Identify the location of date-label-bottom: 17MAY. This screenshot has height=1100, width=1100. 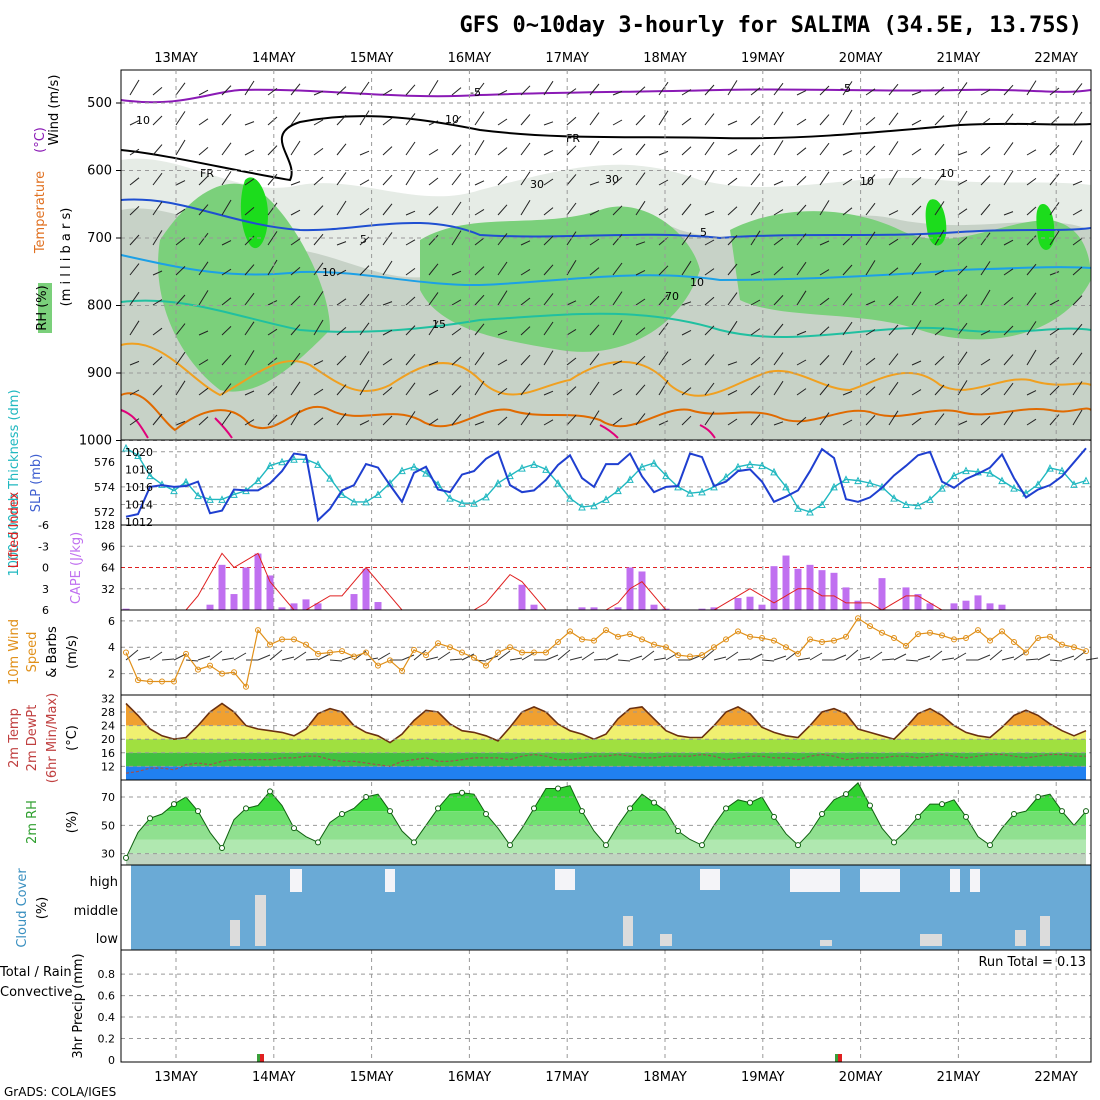
(567, 1077).